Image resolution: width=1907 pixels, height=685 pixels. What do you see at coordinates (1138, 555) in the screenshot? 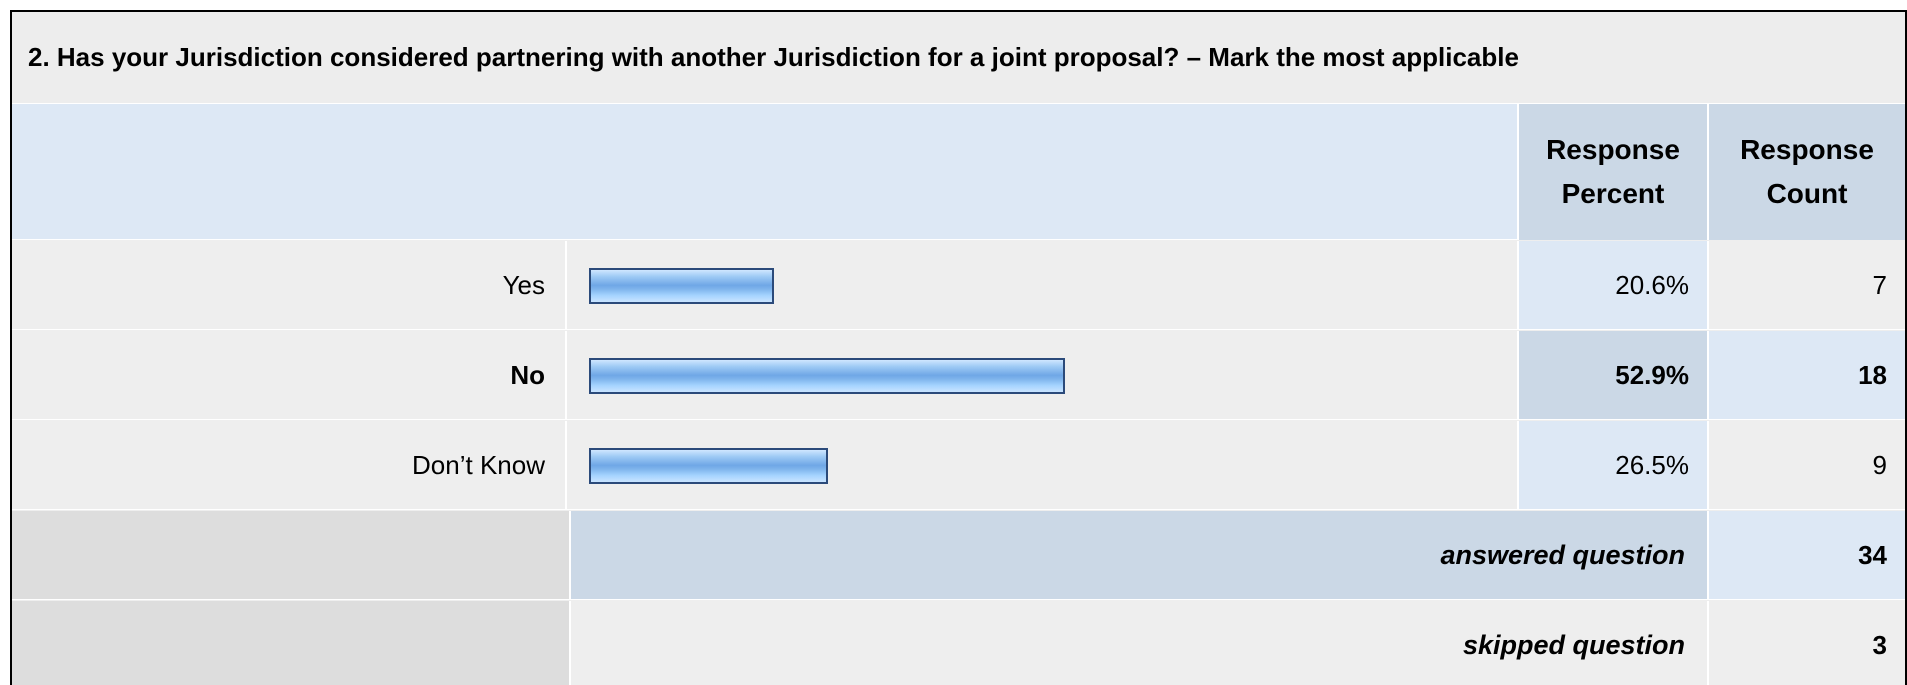
I see `answered-question-label: answered question` at bounding box center [1138, 555].